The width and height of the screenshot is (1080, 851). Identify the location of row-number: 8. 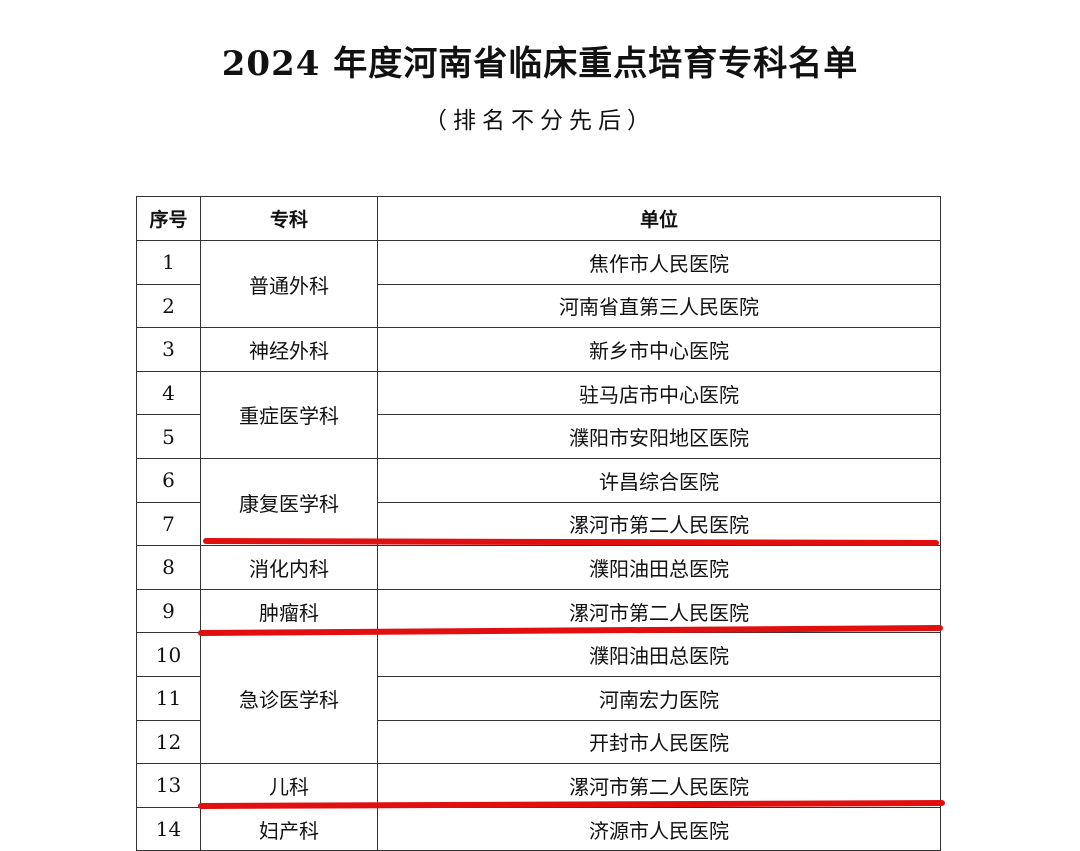
(168, 567).